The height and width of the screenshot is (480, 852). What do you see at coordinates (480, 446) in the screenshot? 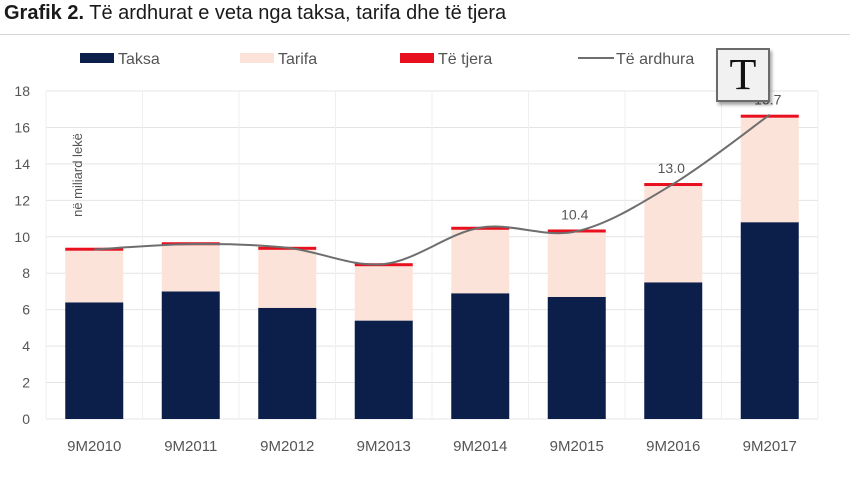
I see `x-tick-label-9M2014: 9M2014` at bounding box center [480, 446].